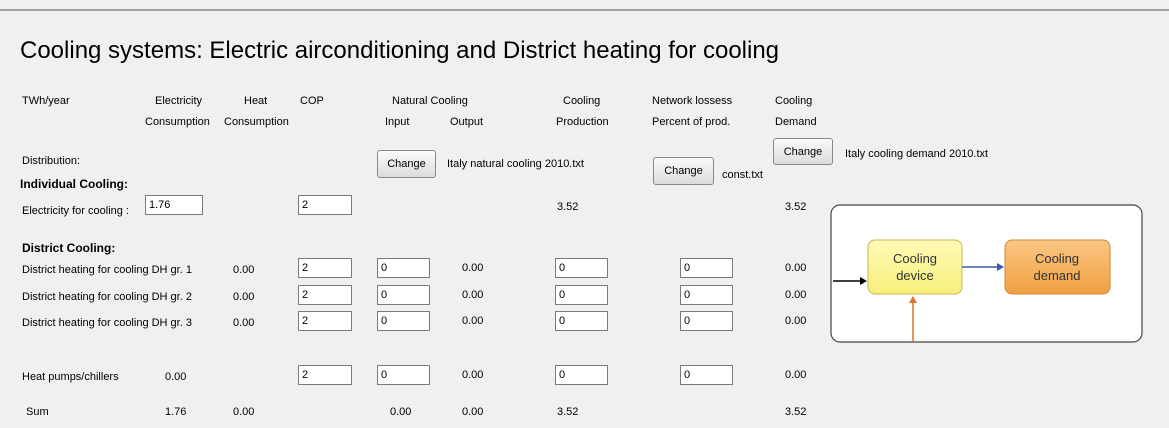 This screenshot has width=1169, height=428. What do you see at coordinates (742, 175) in the screenshot?
I see `file-name: const.txt` at bounding box center [742, 175].